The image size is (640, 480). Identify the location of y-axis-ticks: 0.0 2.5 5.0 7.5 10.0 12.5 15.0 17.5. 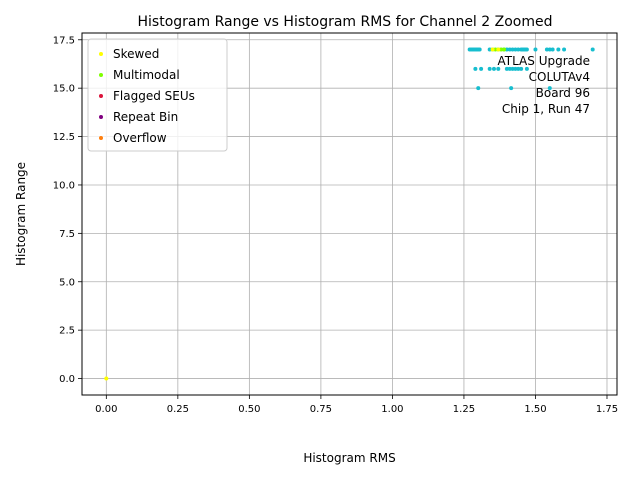
(67, 210).